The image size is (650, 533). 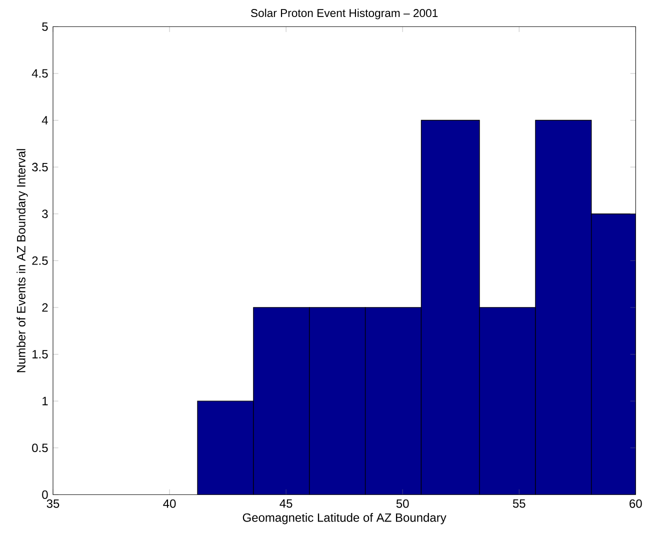 I want to click on y-tick-label: 1.5, so click(x=40, y=354).